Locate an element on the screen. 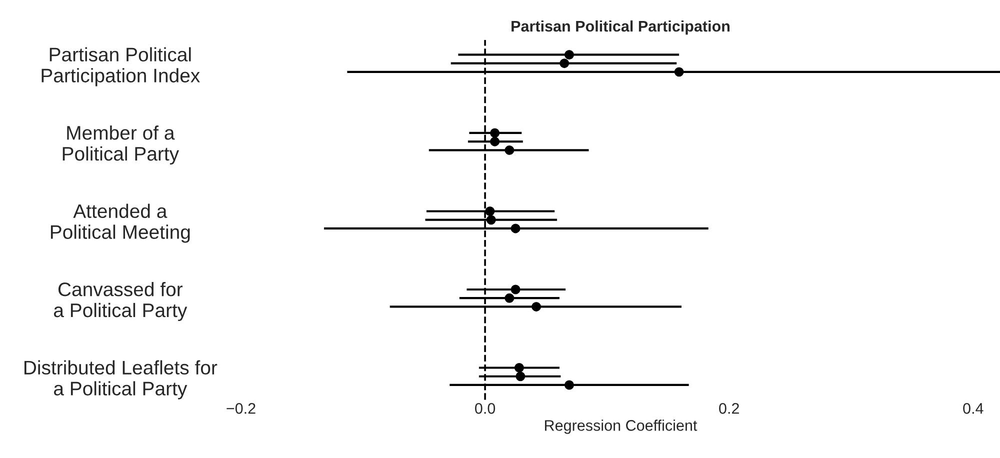 The height and width of the screenshot is (458, 1000). x-tick-label: 0.2 is located at coordinates (729, 408).